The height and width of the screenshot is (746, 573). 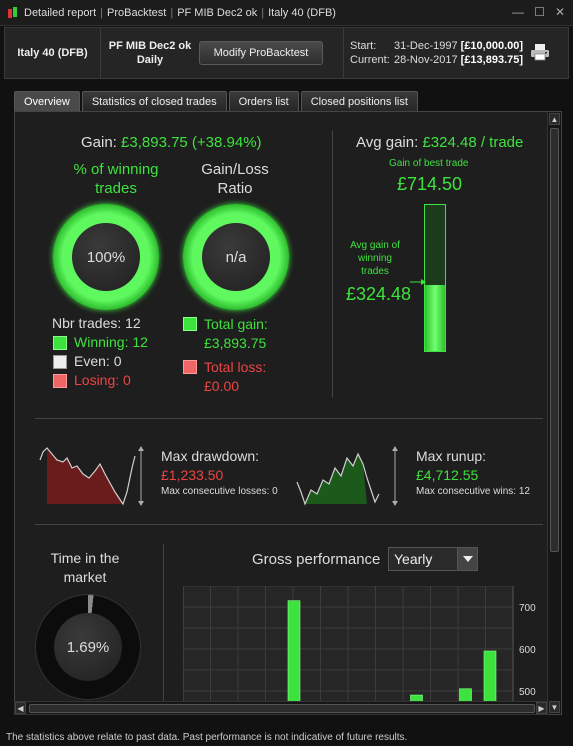 What do you see at coordinates (111, 342) in the screenshot?
I see `winning-count: Winning: 12` at bounding box center [111, 342].